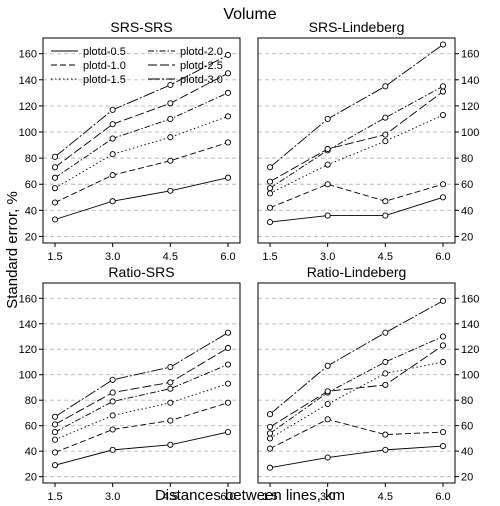 This screenshot has width=500, height=506. Describe the element at coordinates (28, 55) in the screenshot. I see `ytick-label-srs-srs-160: 160` at that location.